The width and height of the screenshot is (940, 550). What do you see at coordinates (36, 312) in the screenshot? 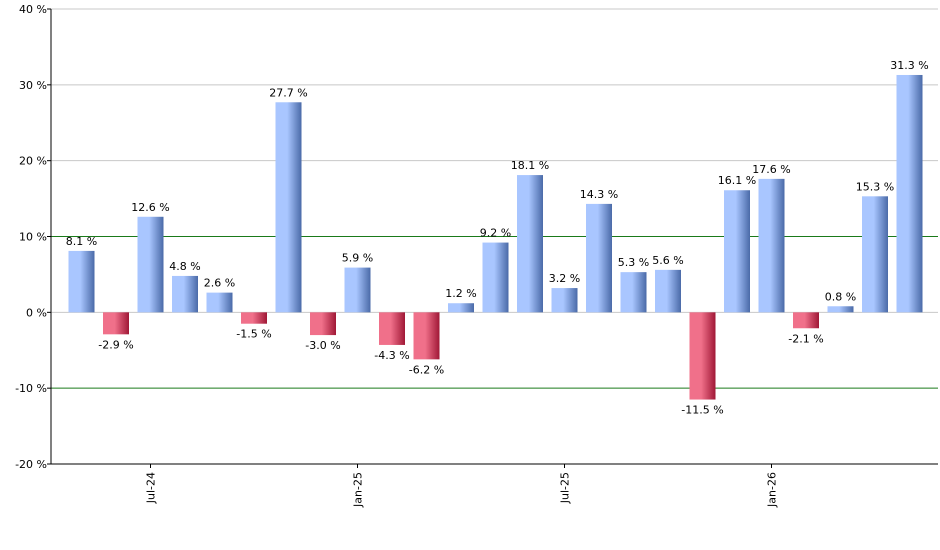
I see `y-tick-label: 0 %` at bounding box center [36, 312].